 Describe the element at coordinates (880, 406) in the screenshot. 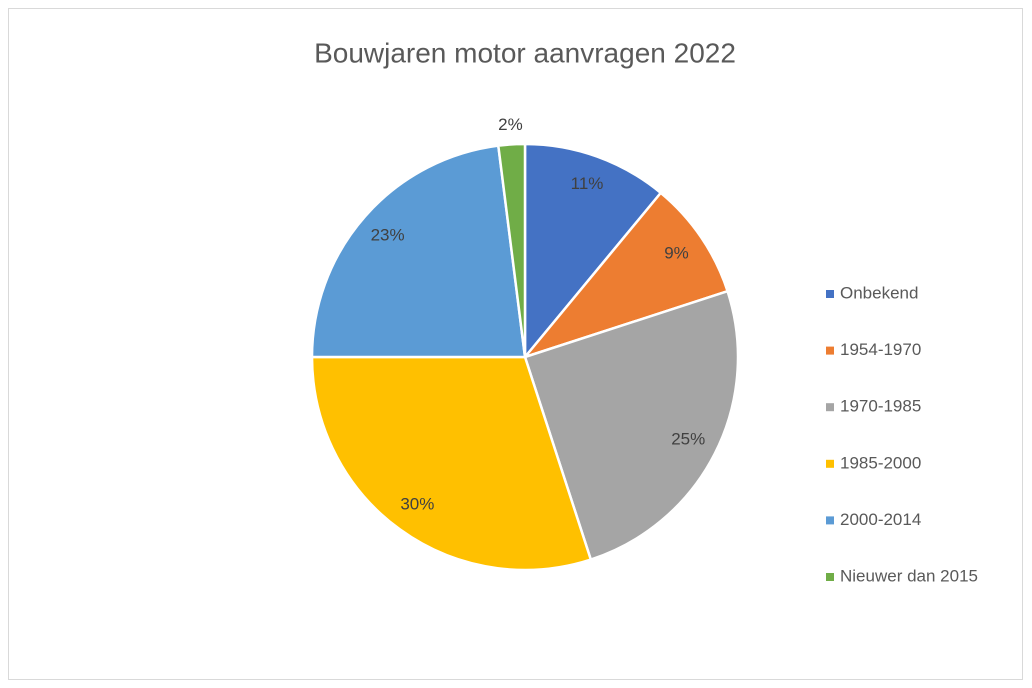

I see `legend-label: 1970-1985` at that location.